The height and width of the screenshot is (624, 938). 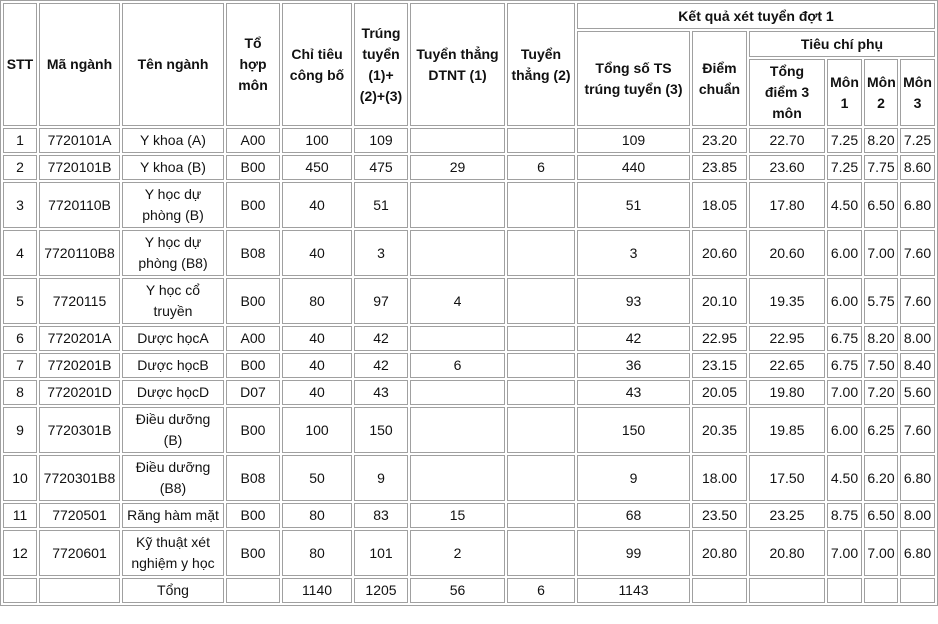 What do you see at coordinates (918, 365) in the screenshot?
I see `table-cell: 8.40` at bounding box center [918, 365].